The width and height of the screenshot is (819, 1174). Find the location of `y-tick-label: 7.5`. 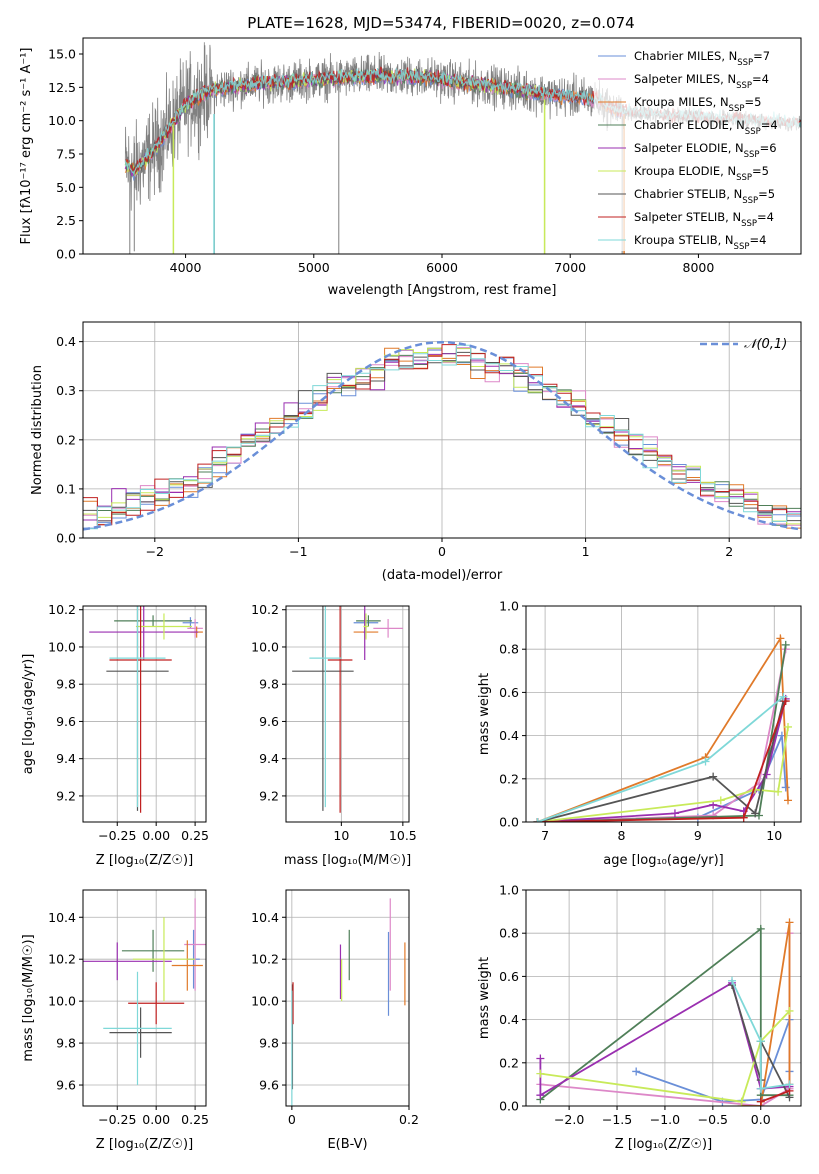

y-tick-label: 7.5 is located at coordinates (66, 154).